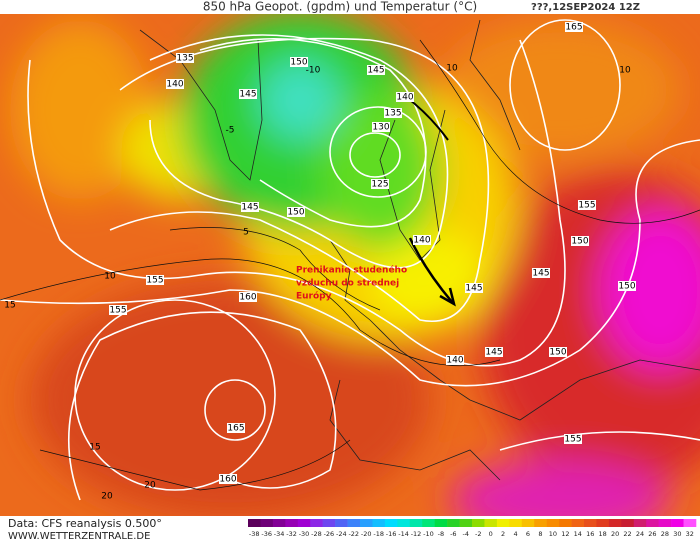  Describe the element at coordinates (351, 270) in the screenshot. I see `annotation: Prenikanie studeného` at that location.